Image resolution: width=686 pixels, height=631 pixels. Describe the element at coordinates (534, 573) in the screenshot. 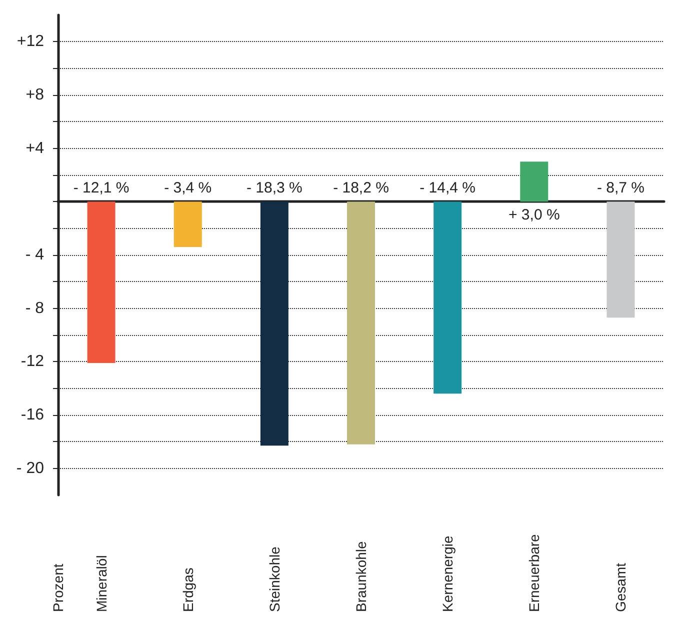

I see `x-tick-label: Erneuerbare` at that location.